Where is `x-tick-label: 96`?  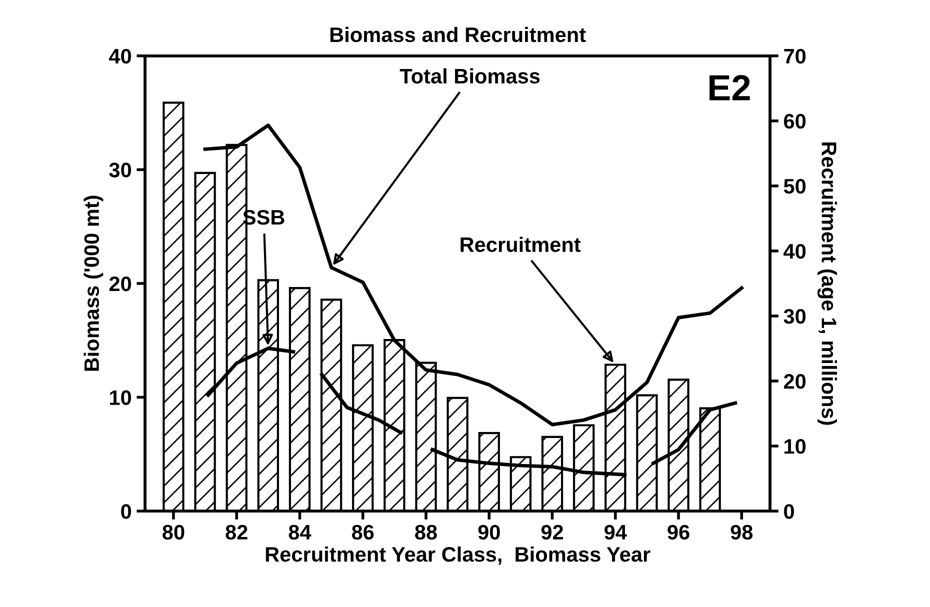 x-tick-label: 96 is located at coordinates (679, 532).